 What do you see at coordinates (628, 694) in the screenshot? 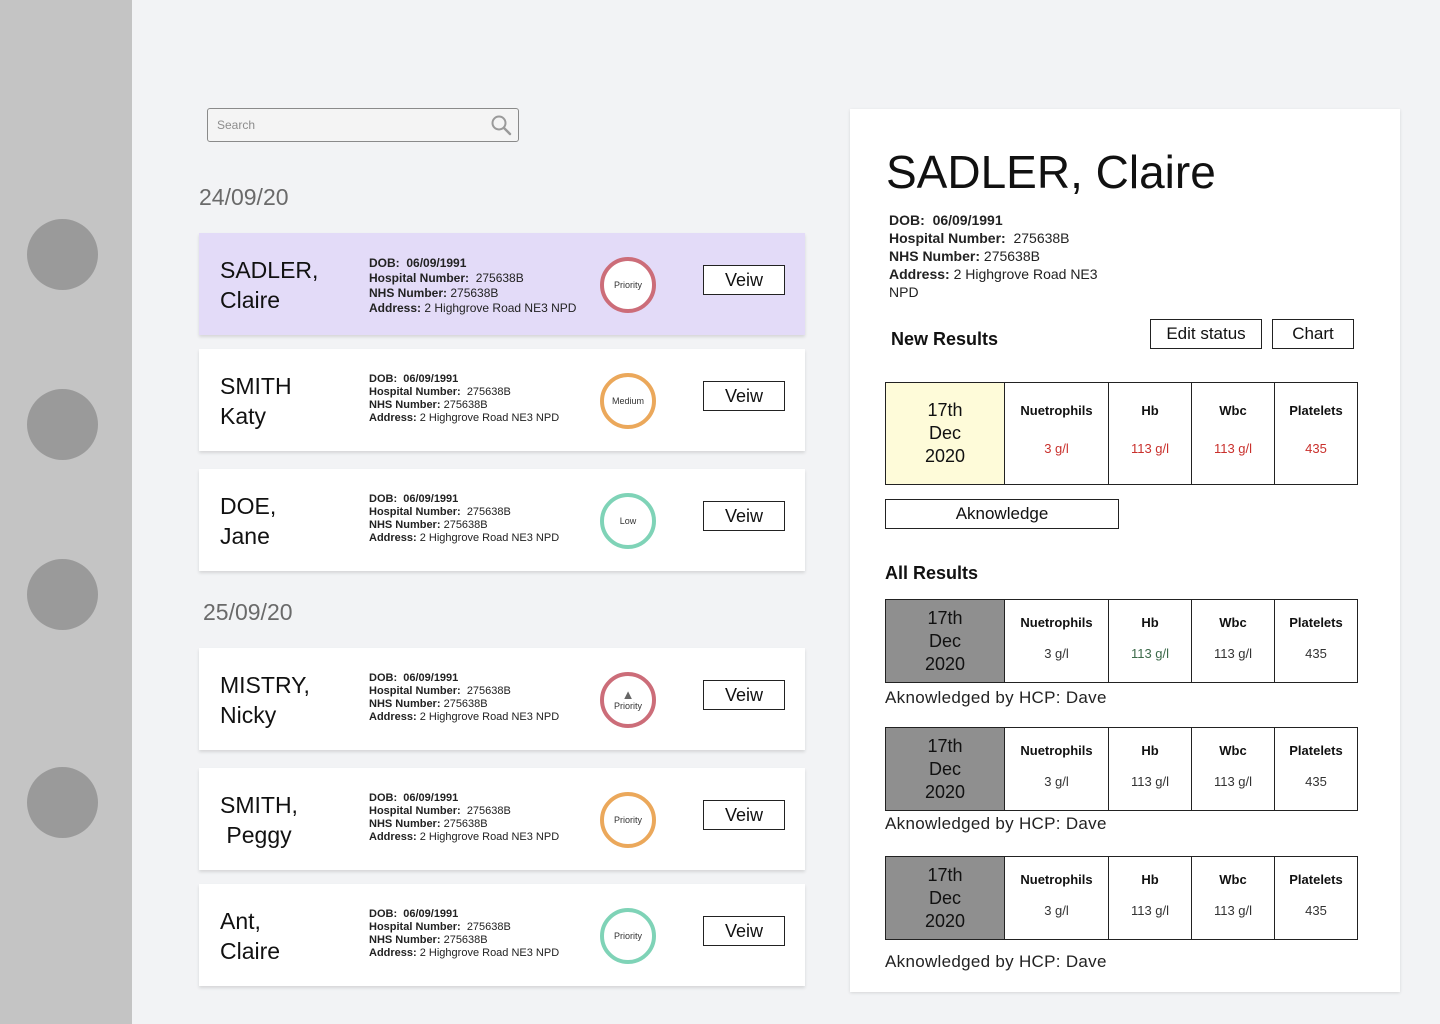
I see `warning-icon: ▲` at bounding box center [628, 694].